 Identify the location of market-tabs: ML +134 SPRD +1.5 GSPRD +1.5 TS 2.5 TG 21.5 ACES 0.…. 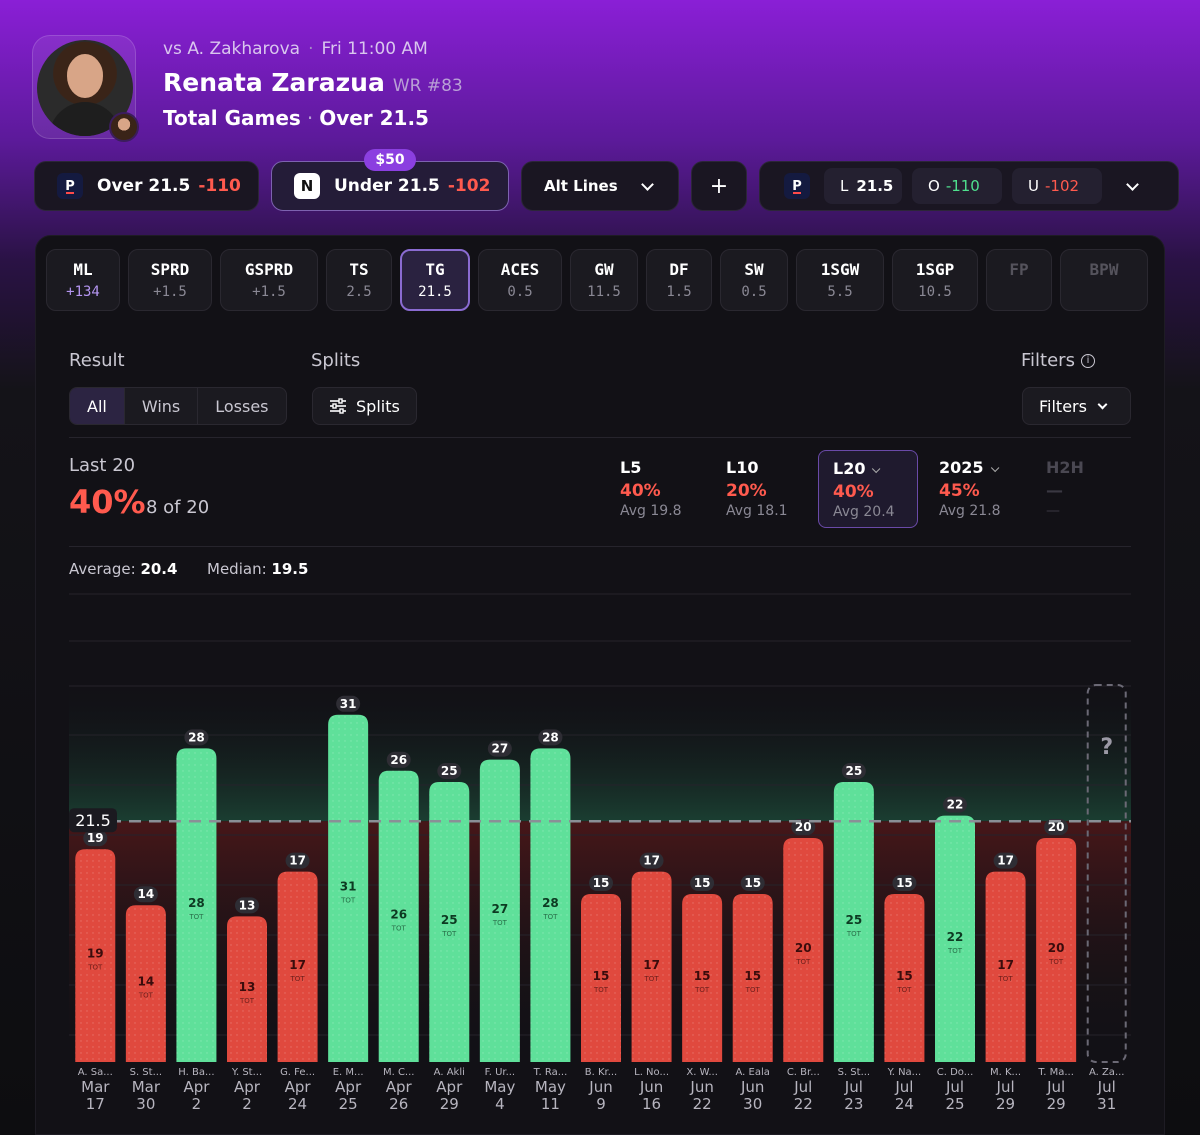
(601, 280).